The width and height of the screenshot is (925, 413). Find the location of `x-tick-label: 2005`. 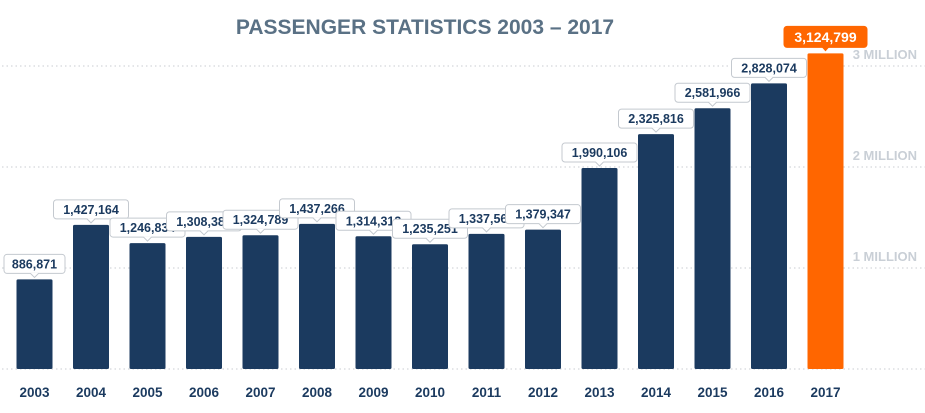

x-tick-label: 2005 is located at coordinates (147, 392).